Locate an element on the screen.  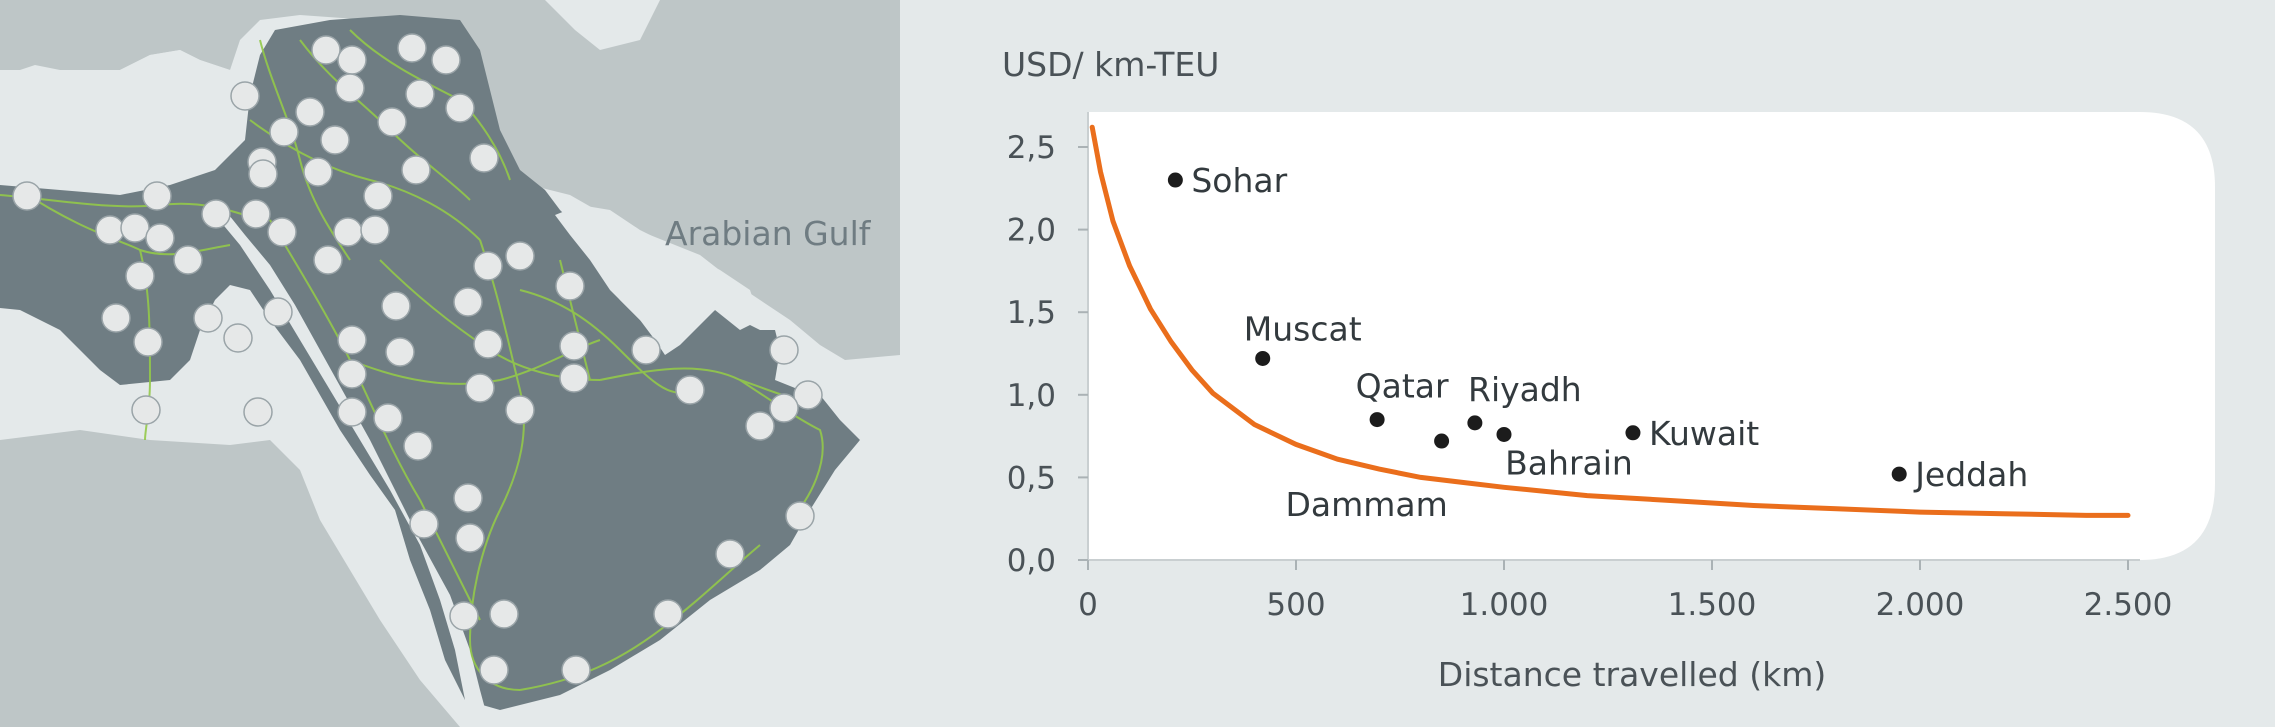
point-label-muscat: Muscat is located at coordinates (1303, 328).